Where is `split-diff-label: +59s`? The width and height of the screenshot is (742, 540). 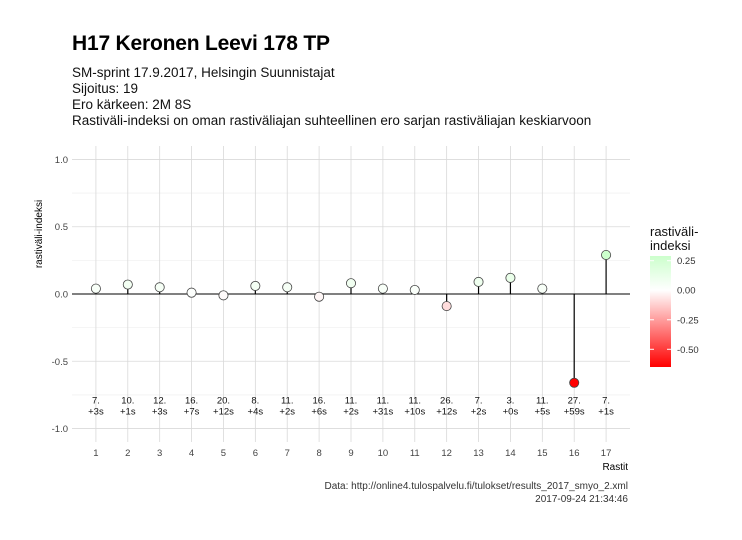 split-diff-label: +59s is located at coordinates (574, 412).